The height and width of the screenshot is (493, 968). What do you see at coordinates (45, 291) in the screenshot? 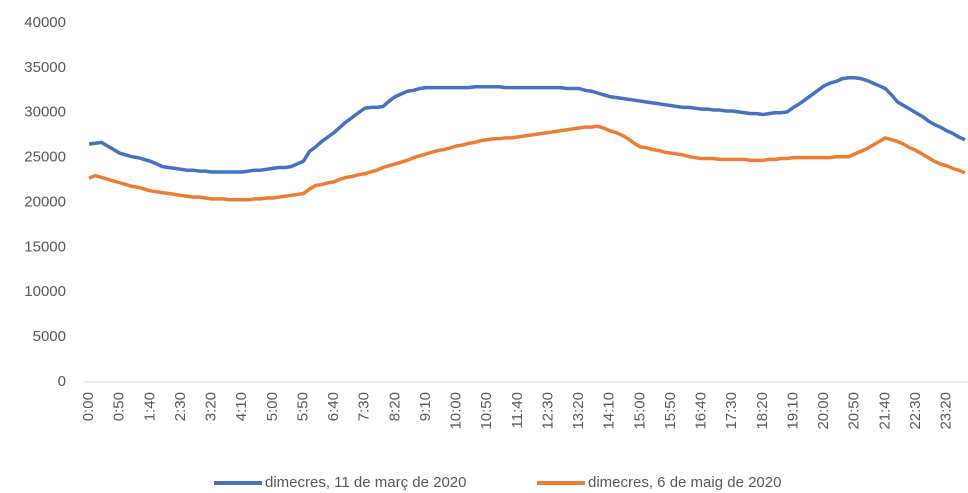
I see `y-tick-label: 10000` at bounding box center [45, 291].